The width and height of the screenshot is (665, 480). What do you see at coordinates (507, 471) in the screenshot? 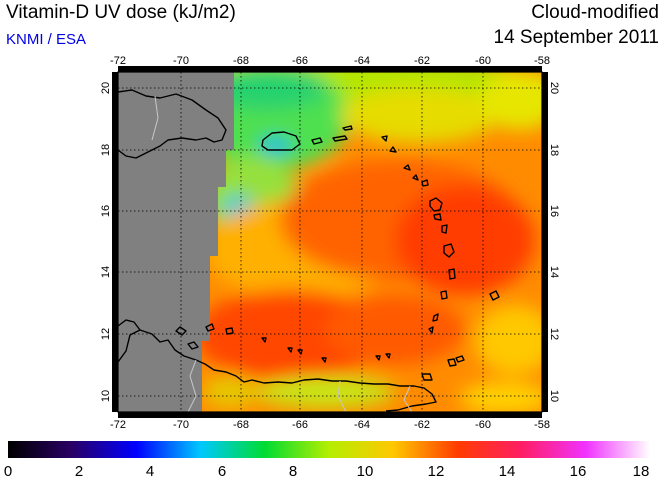
I see `colorbar-label: 14` at bounding box center [507, 471].